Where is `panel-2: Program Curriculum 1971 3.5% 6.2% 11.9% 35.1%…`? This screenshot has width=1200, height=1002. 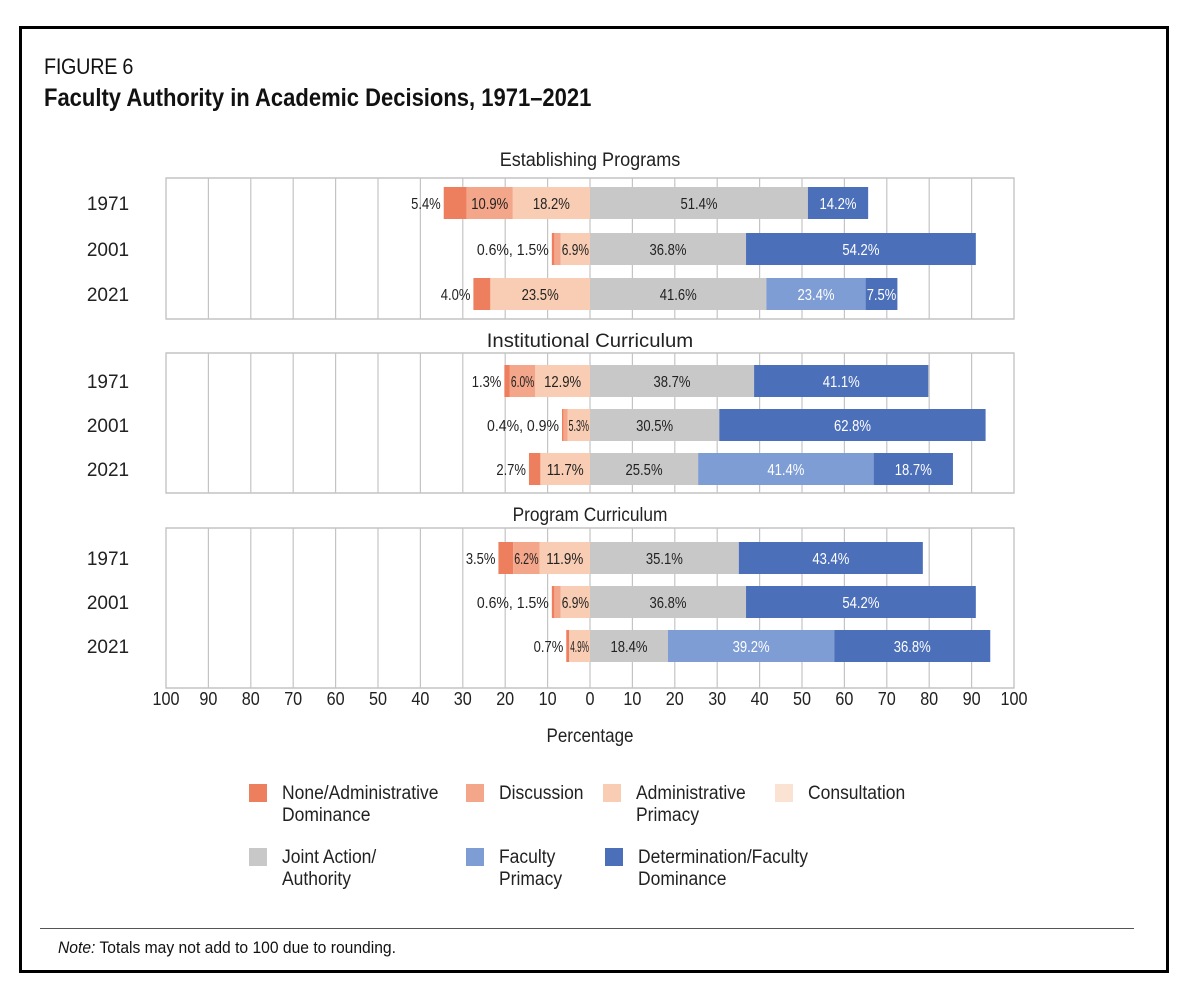 panel-2: Program Curriculum 1971 3.5% 6.2% 11.9% 35.1%… is located at coordinates (551, 597).